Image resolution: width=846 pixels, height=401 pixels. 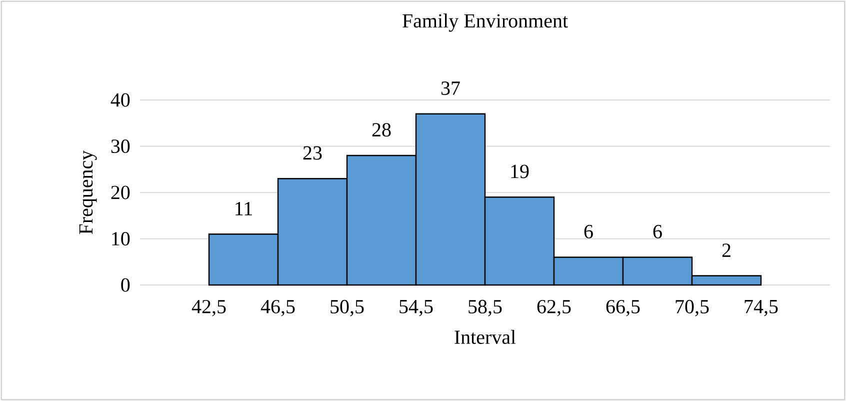 I want to click on x-tick-label: 46,5, so click(x=277, y=308).